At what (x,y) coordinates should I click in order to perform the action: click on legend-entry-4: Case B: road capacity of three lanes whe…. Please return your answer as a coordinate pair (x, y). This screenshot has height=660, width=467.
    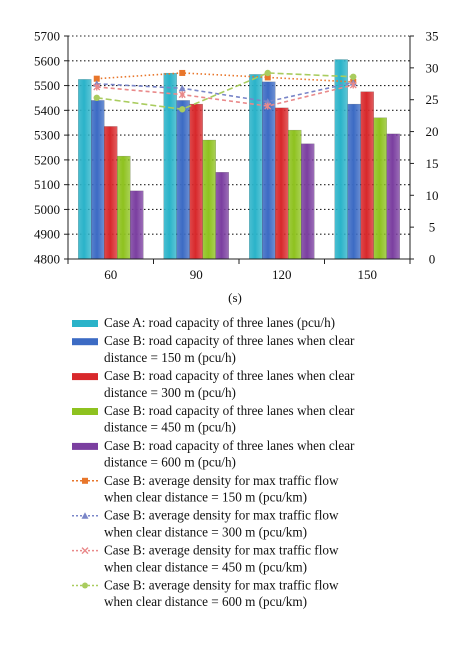
    Looking at the image, I should click on (213, 419).